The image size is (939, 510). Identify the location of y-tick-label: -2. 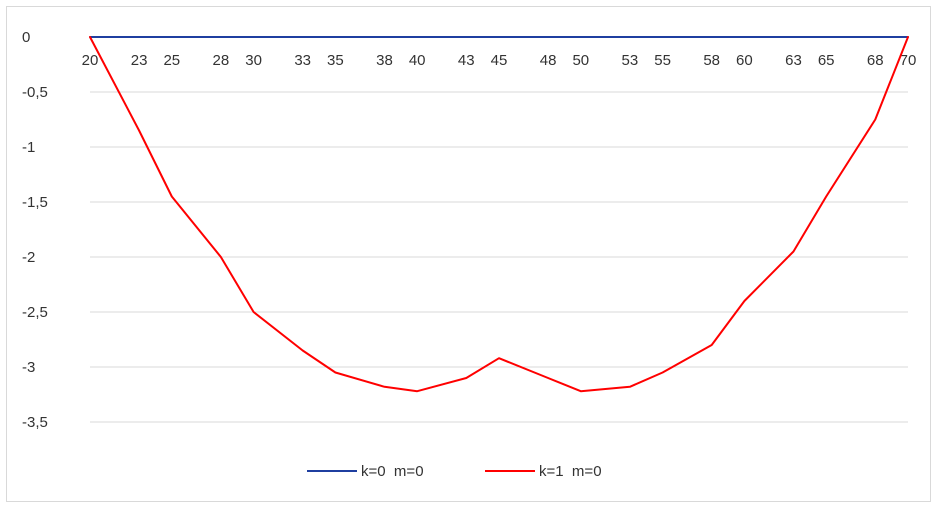
(28, 257).